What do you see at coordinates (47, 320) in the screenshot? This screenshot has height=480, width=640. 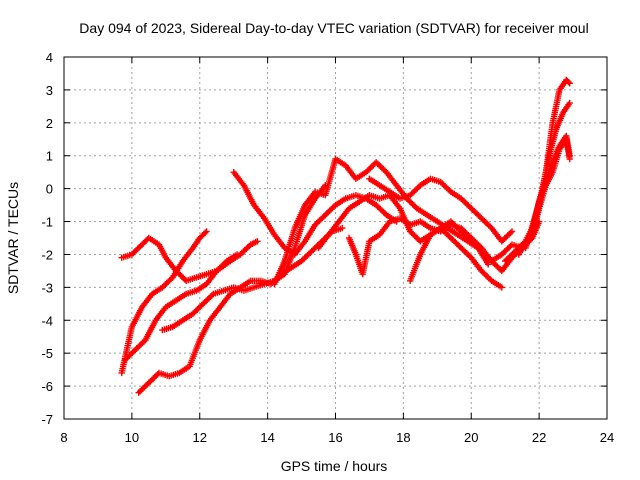 I see `y-tick-label: -4` at bounding box center [47, 320].